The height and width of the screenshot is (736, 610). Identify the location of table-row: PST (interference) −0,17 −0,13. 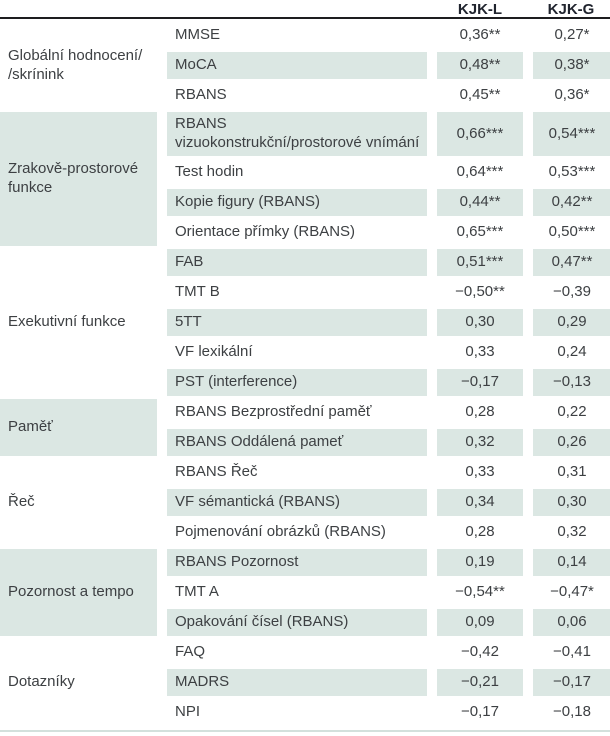
(305, 382).